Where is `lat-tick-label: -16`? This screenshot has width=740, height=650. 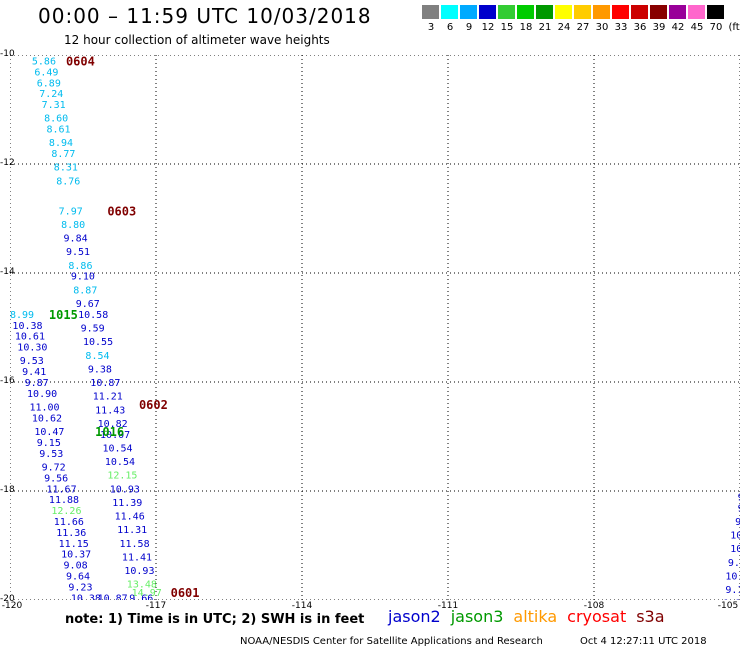 lat-tick-label: -16 is located at coordinates (7, 381).